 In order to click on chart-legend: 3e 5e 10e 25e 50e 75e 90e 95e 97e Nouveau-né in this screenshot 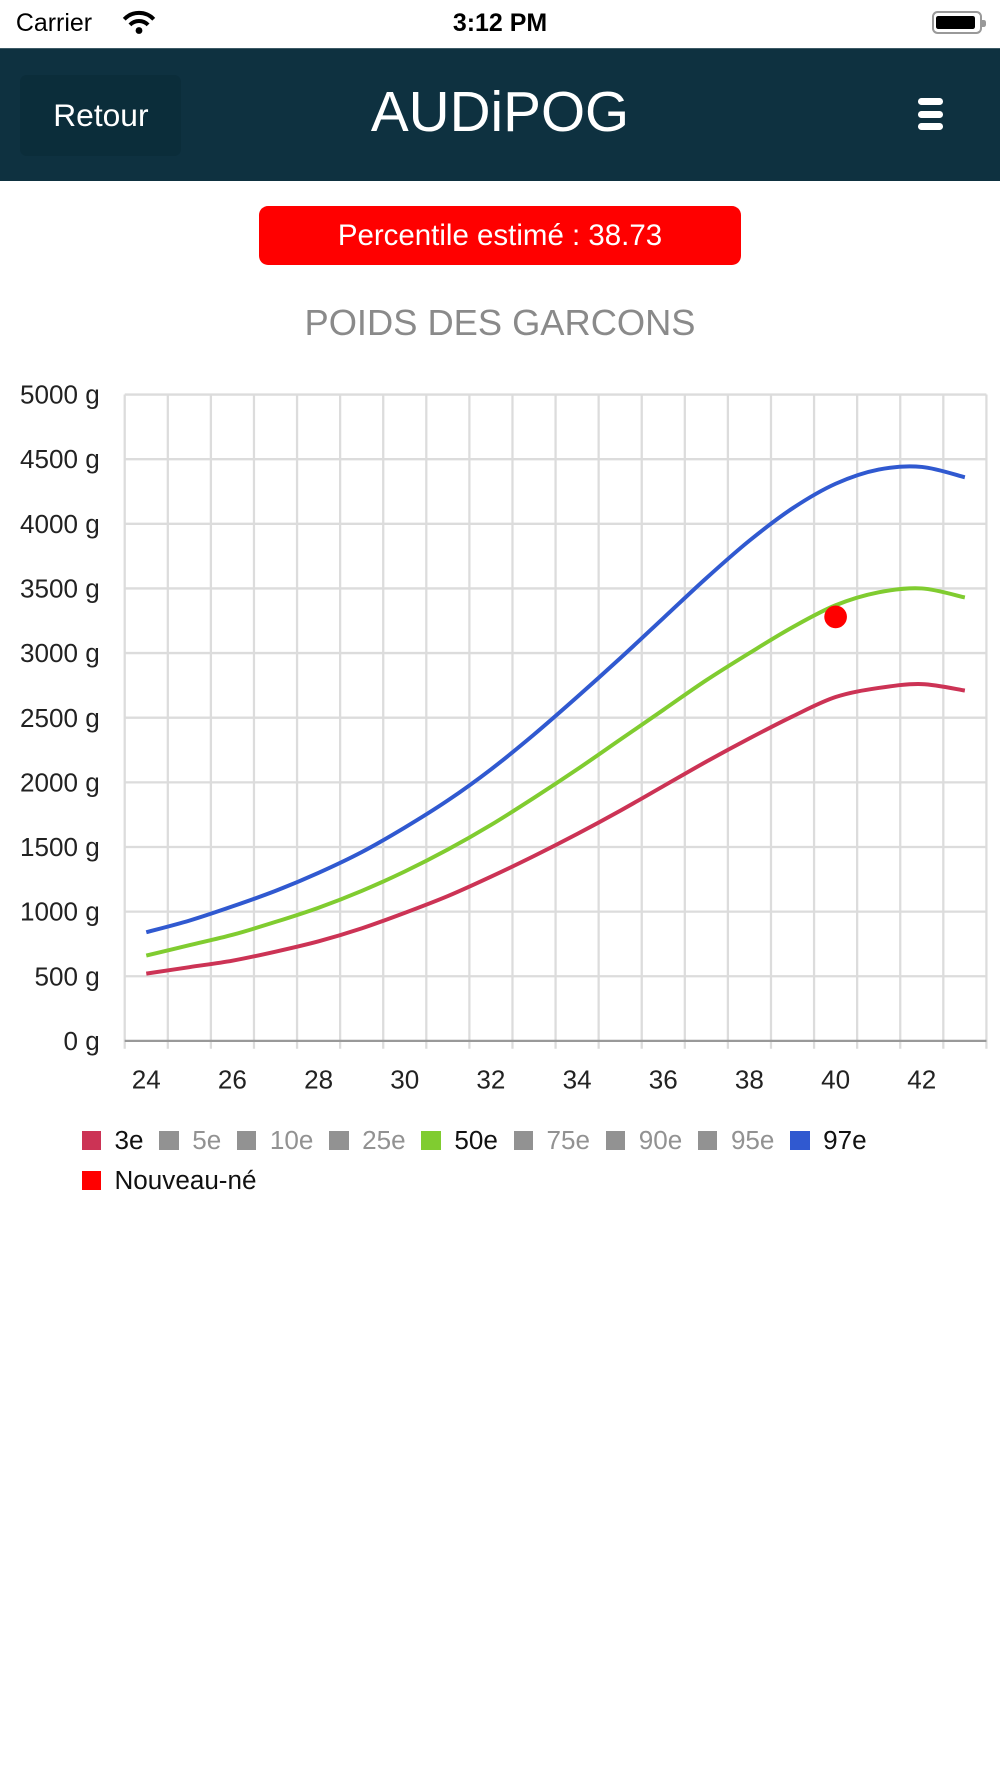, I will do `click(523, 1164)`.